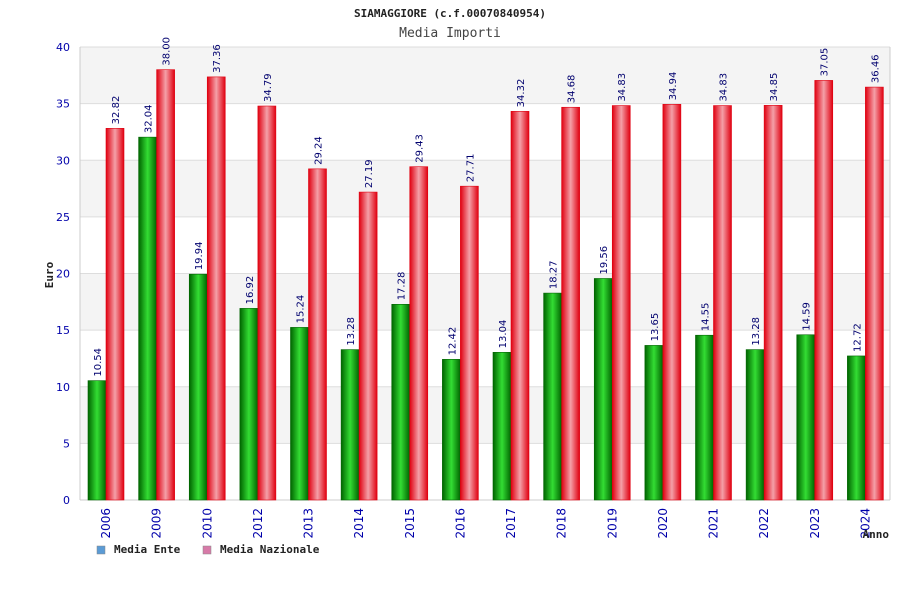 The height and width of the screenshot is (600, 900). Describe the element at coordinates (167, 51) in the screenshot. I see `data-label: 38.00` at that location.